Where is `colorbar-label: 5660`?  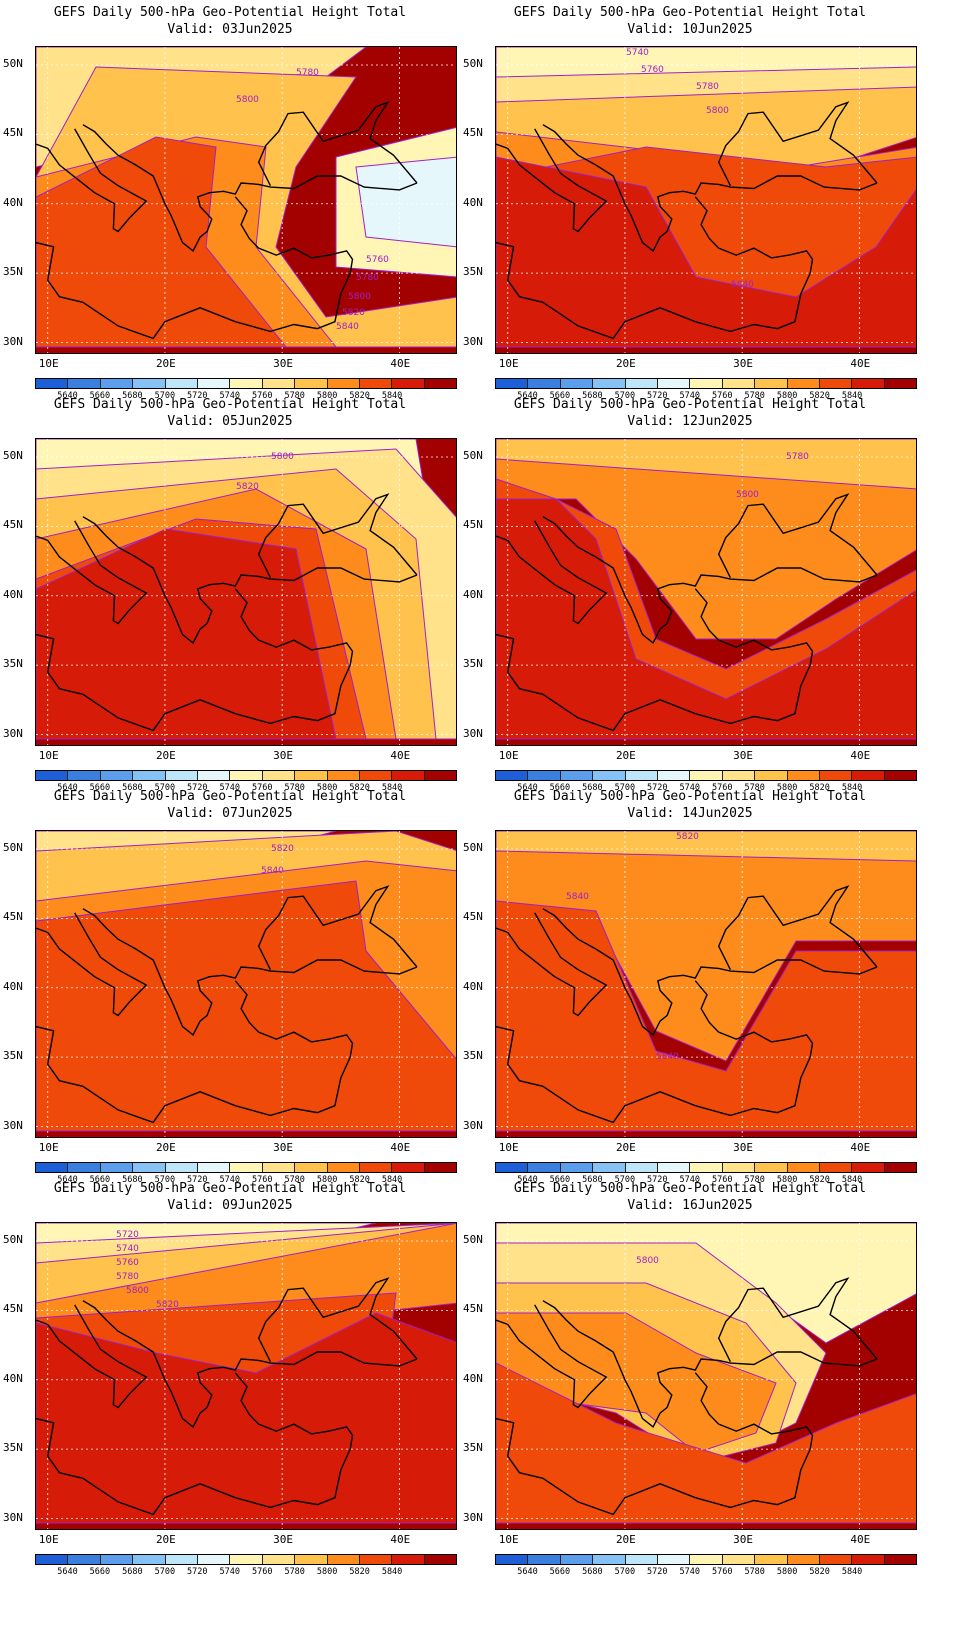
colorbar-label: 5660 is located at coordinates (560, 1572).